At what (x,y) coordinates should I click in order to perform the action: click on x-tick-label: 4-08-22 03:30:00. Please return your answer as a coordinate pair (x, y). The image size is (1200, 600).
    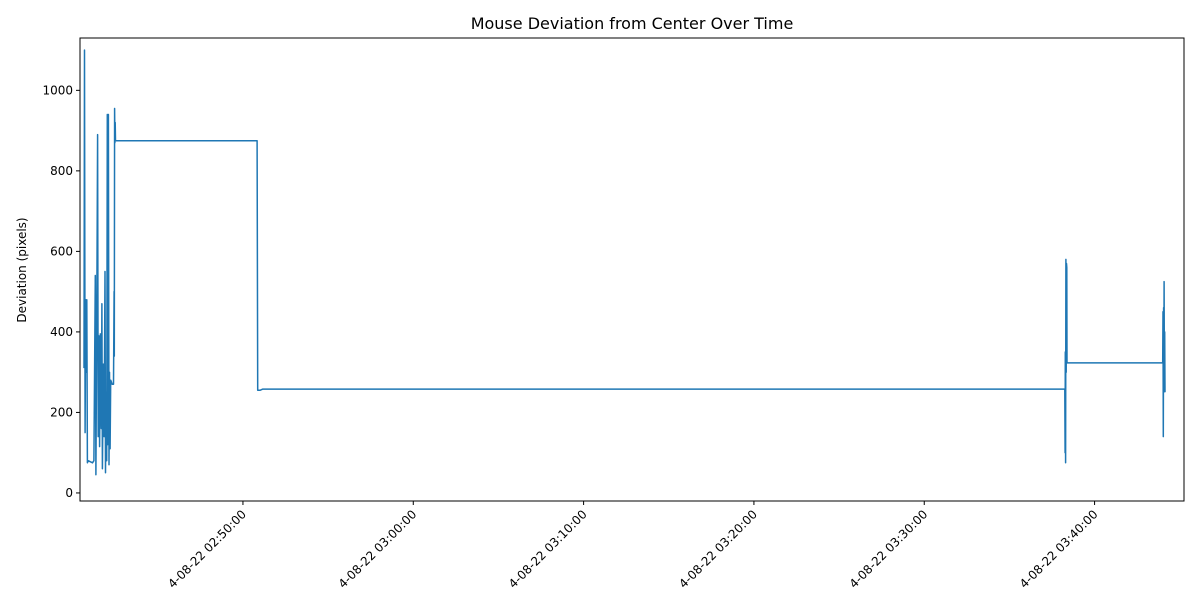
    Looking at the image, I should click on (889, 549).